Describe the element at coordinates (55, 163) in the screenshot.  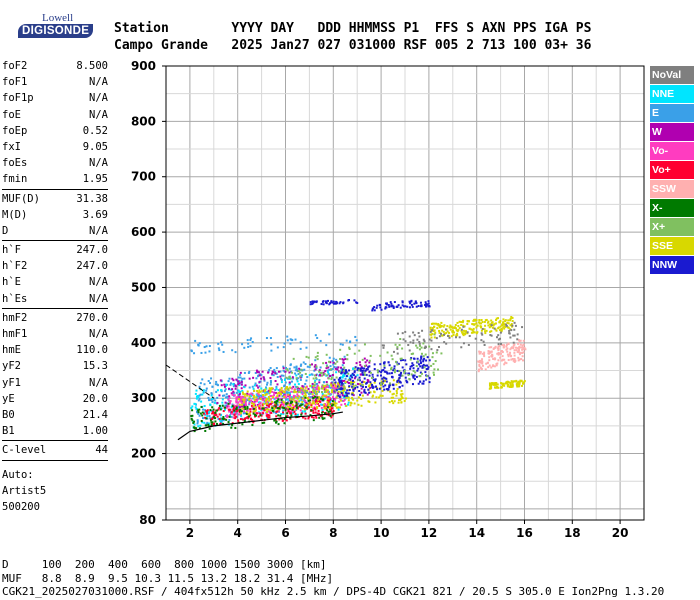
I see `param-row: foEs N/A` at that location.